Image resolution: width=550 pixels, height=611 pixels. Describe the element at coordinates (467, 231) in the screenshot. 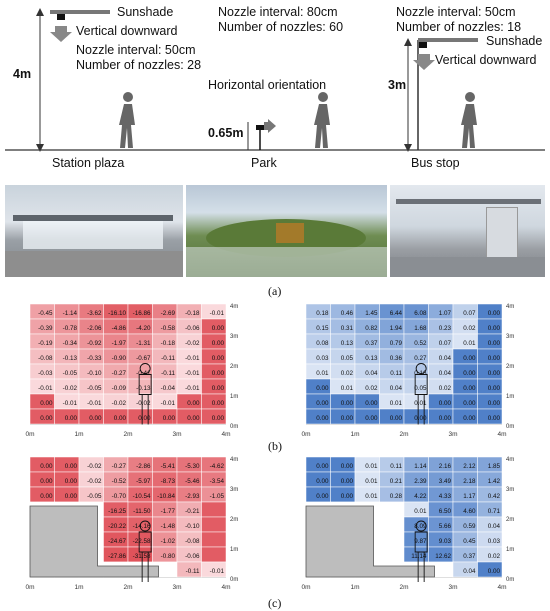

I see `bus-photo` at that location.